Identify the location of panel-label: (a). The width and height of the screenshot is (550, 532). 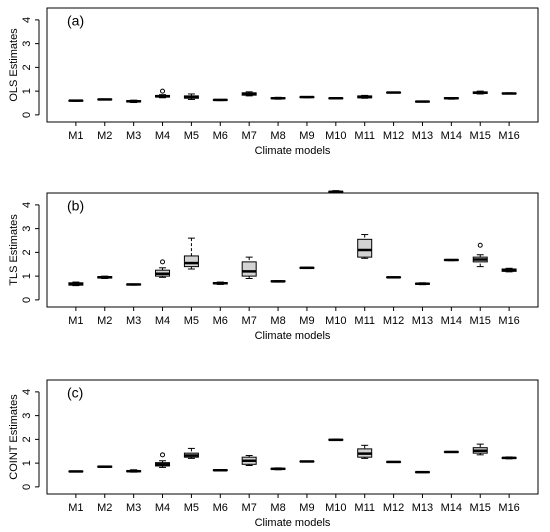
(75, 21).